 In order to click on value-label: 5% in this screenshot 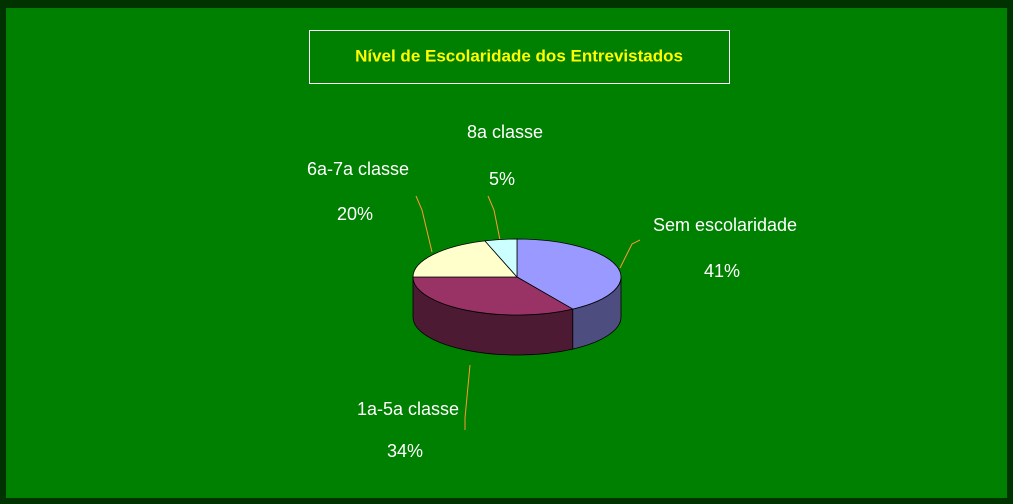, I will do `click(502, 179)`.